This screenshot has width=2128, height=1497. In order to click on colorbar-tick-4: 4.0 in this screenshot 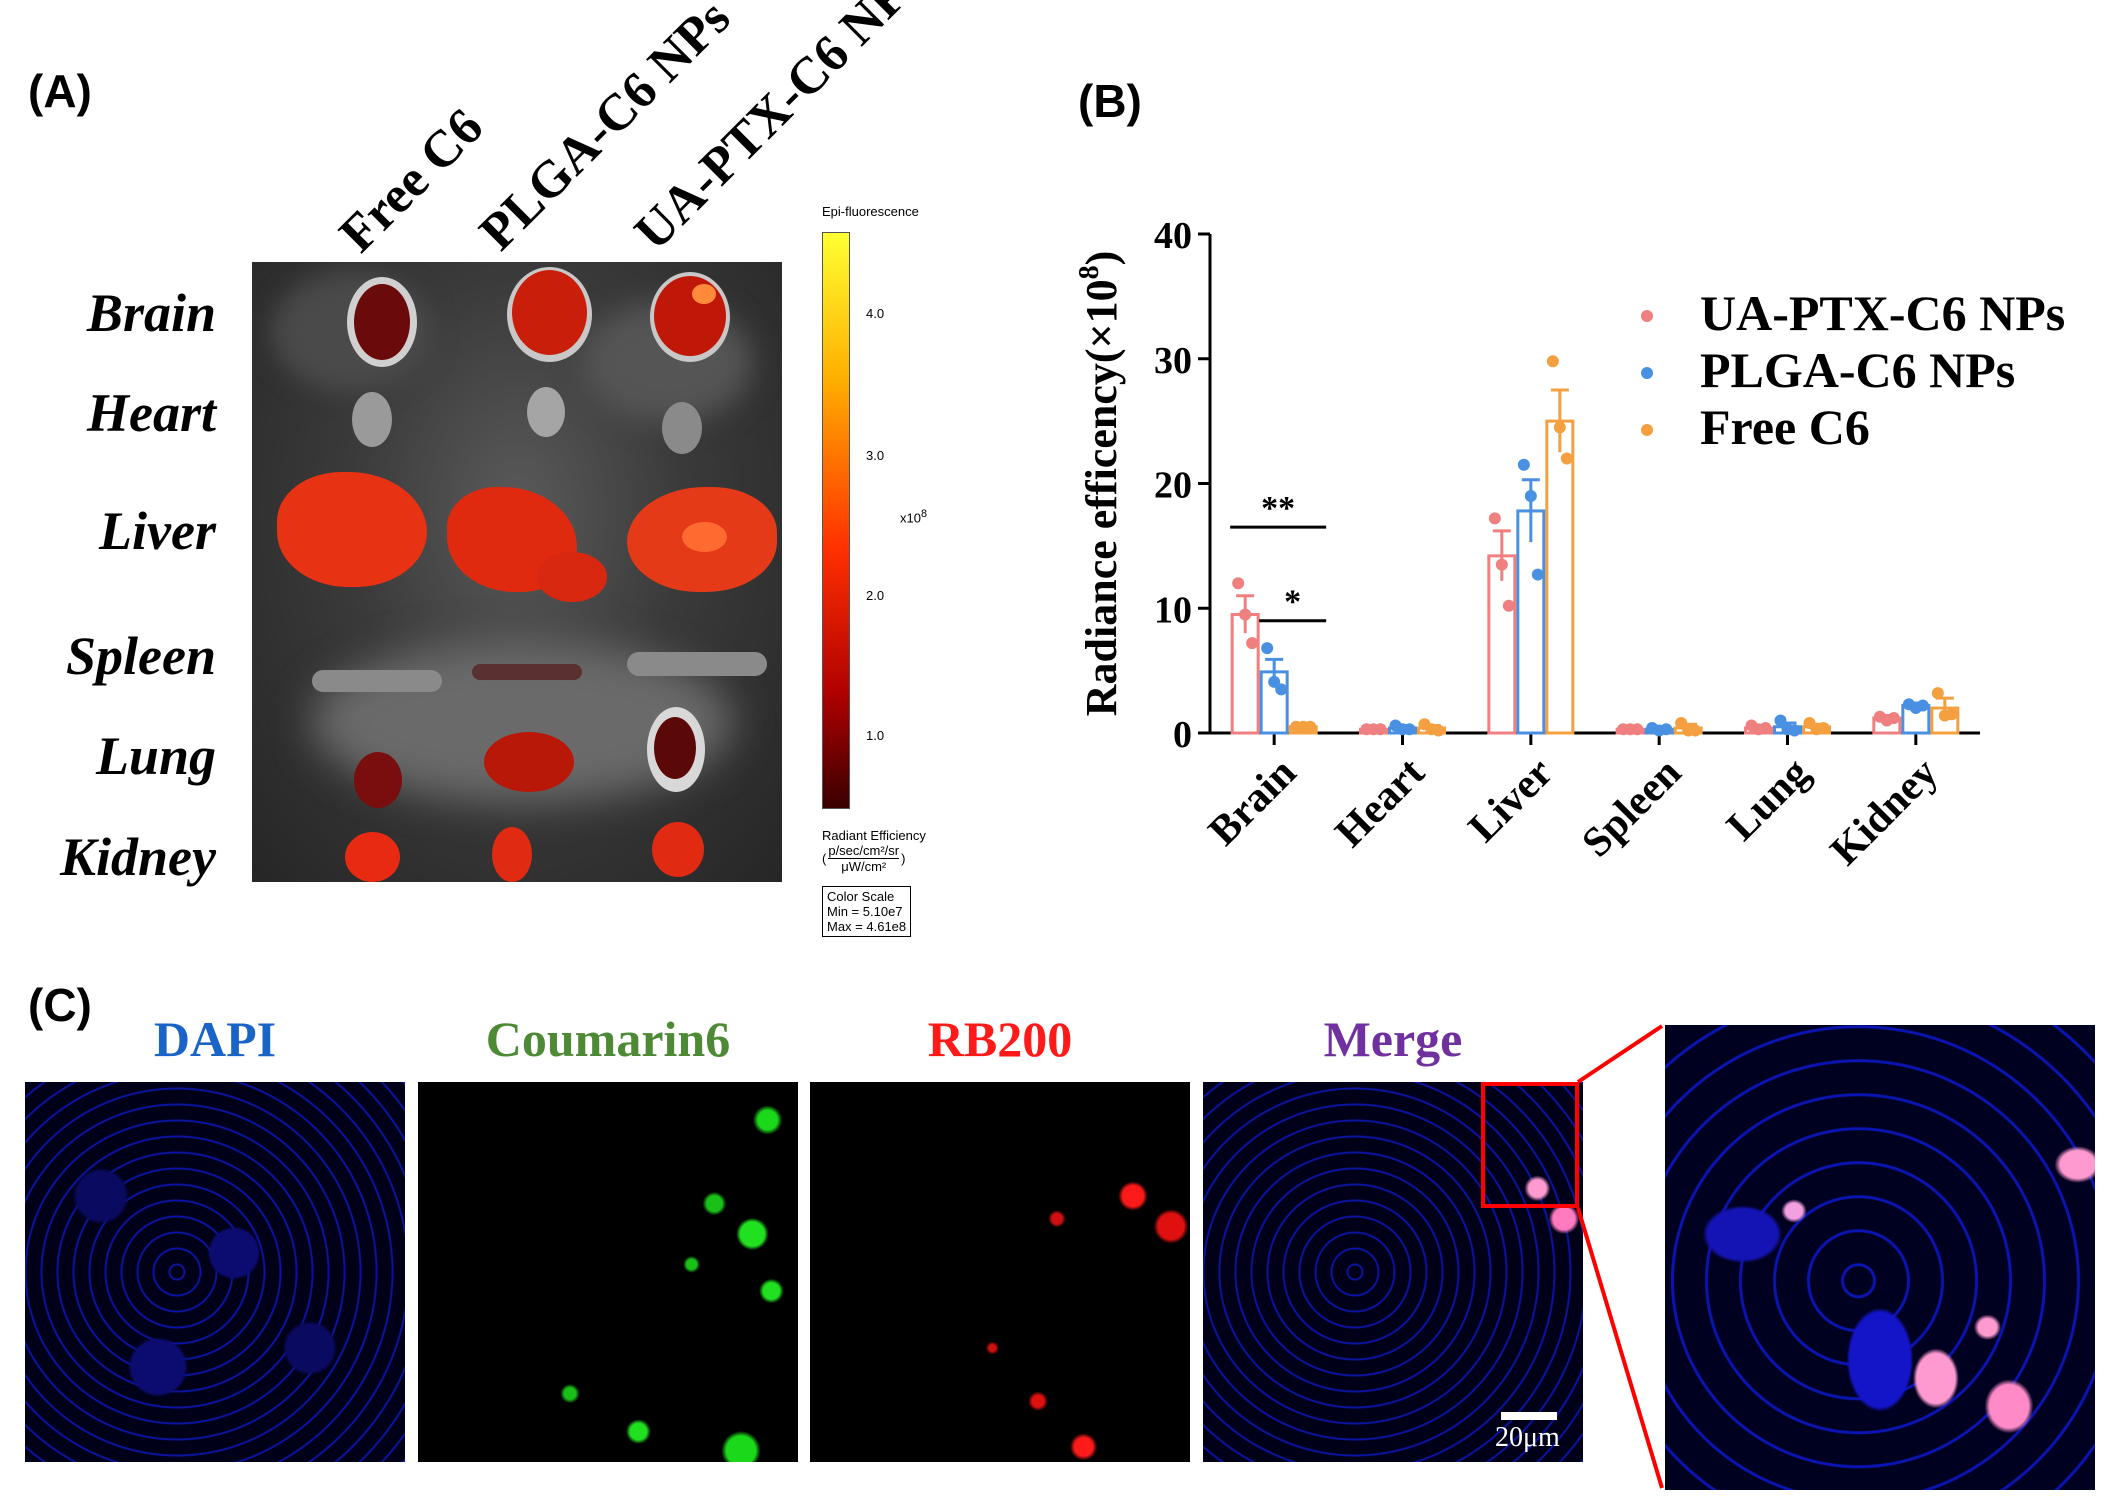, I will do `click(875, 313)`.